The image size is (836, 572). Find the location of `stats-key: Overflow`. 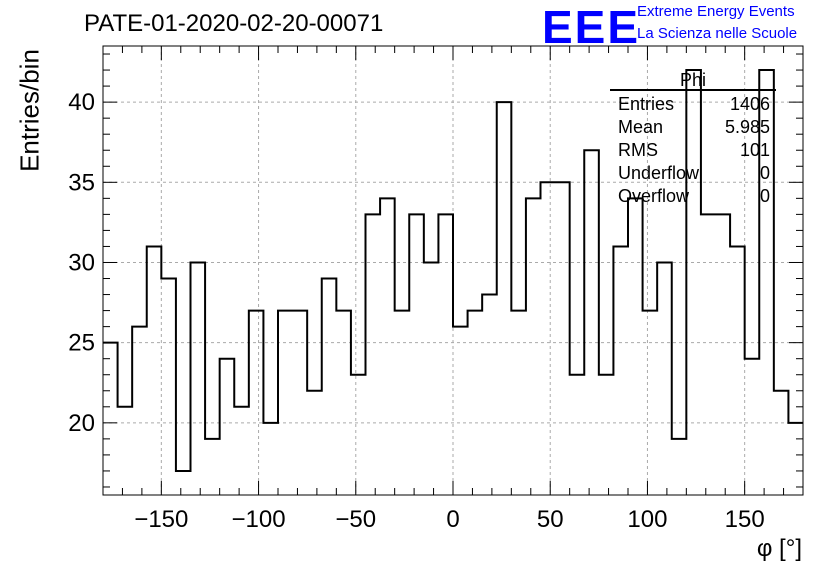

stats-key: Overflow is located at coordinates (654, 196).